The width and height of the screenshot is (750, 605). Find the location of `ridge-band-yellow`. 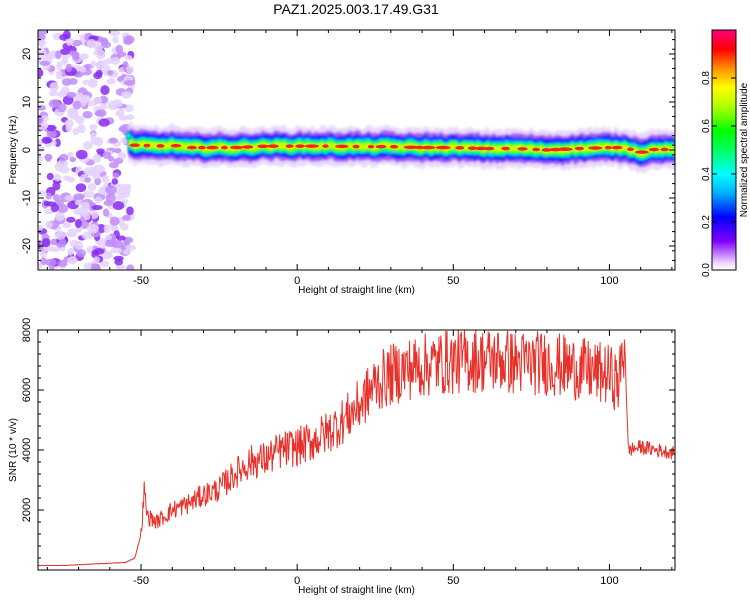

ridge-band-yellow is located at coordinates (401, 148).